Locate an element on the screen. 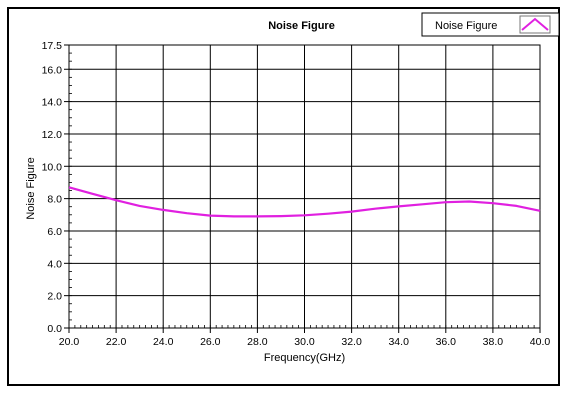 The width and height of the screenshot is (571, 395). chart-title: Noise Figure is located at coordinates (301, 26).